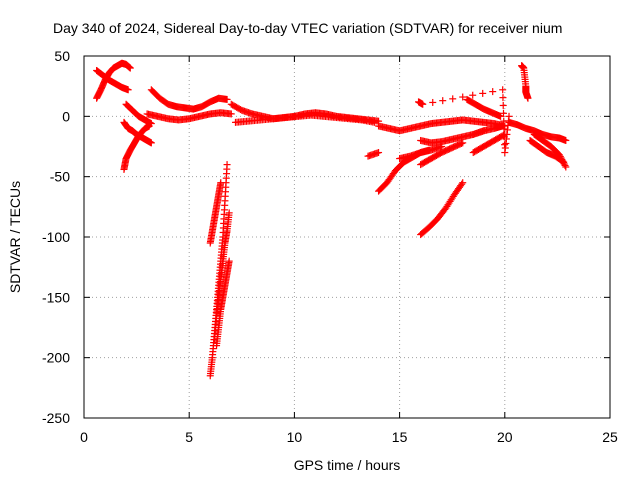 The width and height of the screenshot is (640, 480). What do you see at coordinates (56, 358) in the screenshot?
I see `y-tick-label: -200` at bounding box center [56, 358].